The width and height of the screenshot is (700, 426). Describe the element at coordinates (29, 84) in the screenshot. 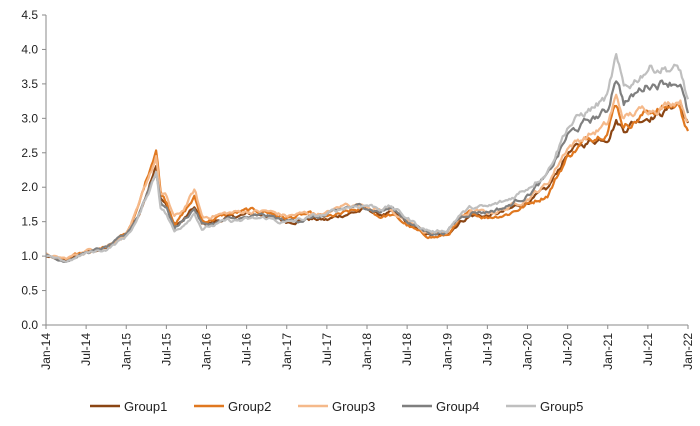

I see `y-tick-label: 3.5` at that location.